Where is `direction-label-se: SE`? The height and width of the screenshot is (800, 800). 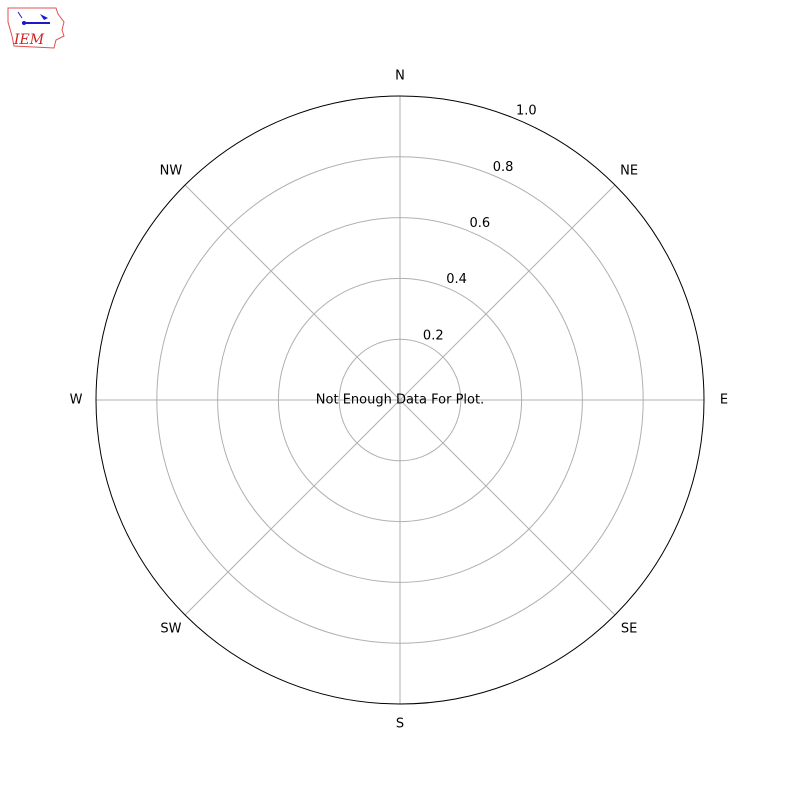 direction-label-se: SE is located at coordinates (629, 629).